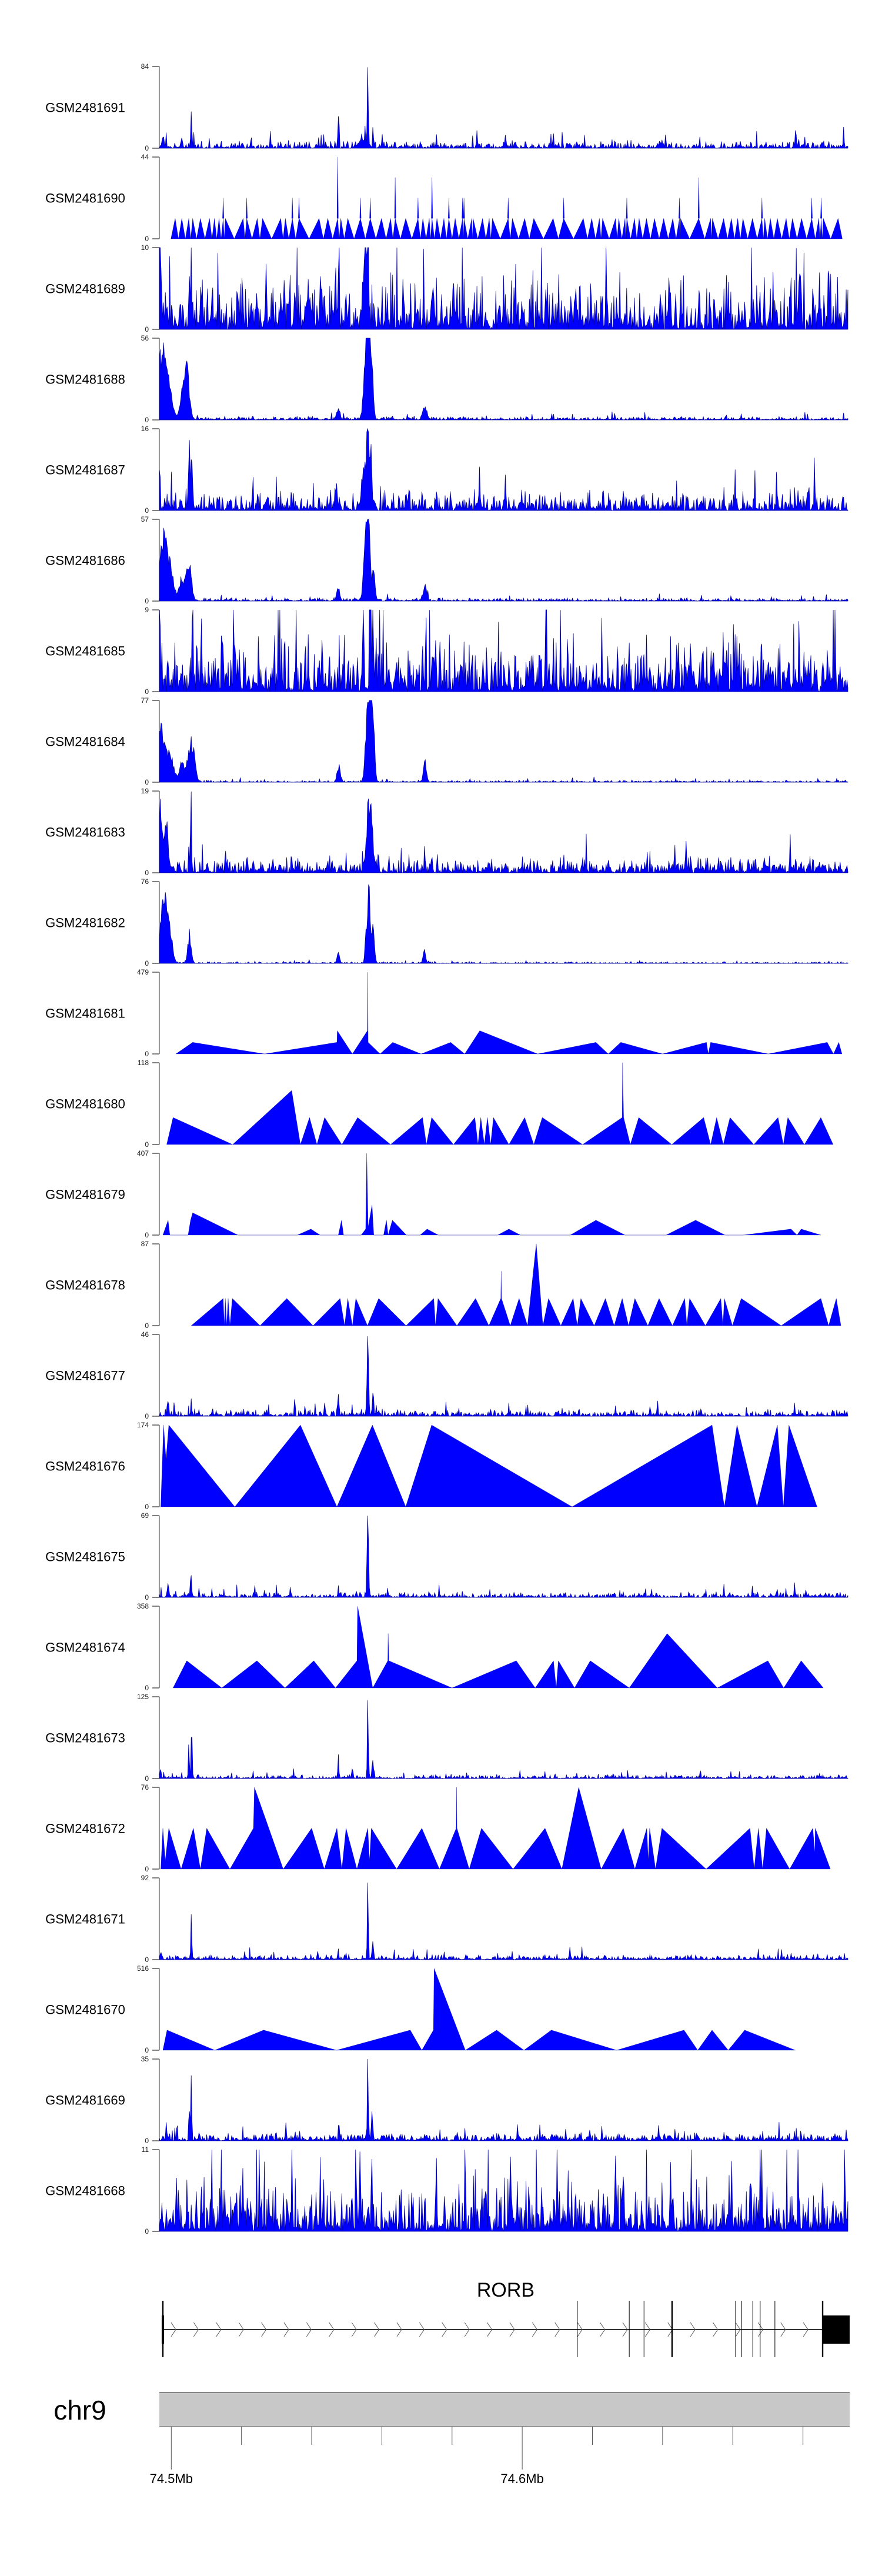 The width and height of the screenshot is (882, 2576). What do you see at coordinates (145, 700) in the screenshot?
I see `y-axis-max-label: 77` at bounding box center [145, 700].